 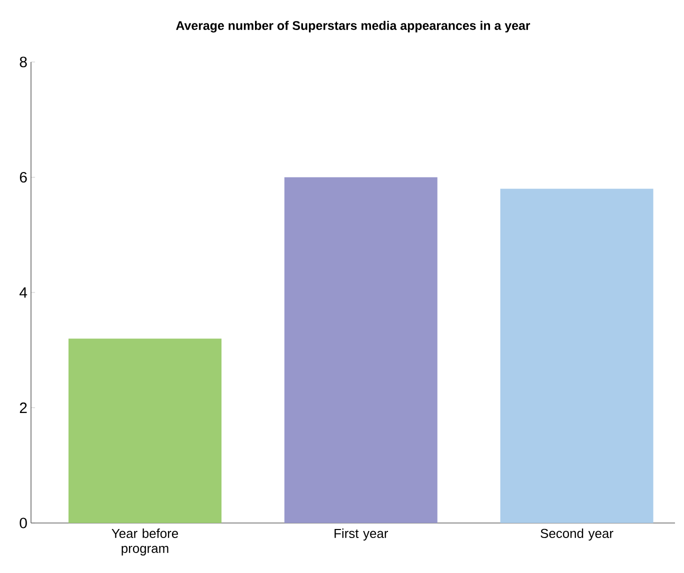 What do you see at coordinates (23, 523) in the screenshot?
I see `y-tick-label: 0` at bounding box center [23, 523].